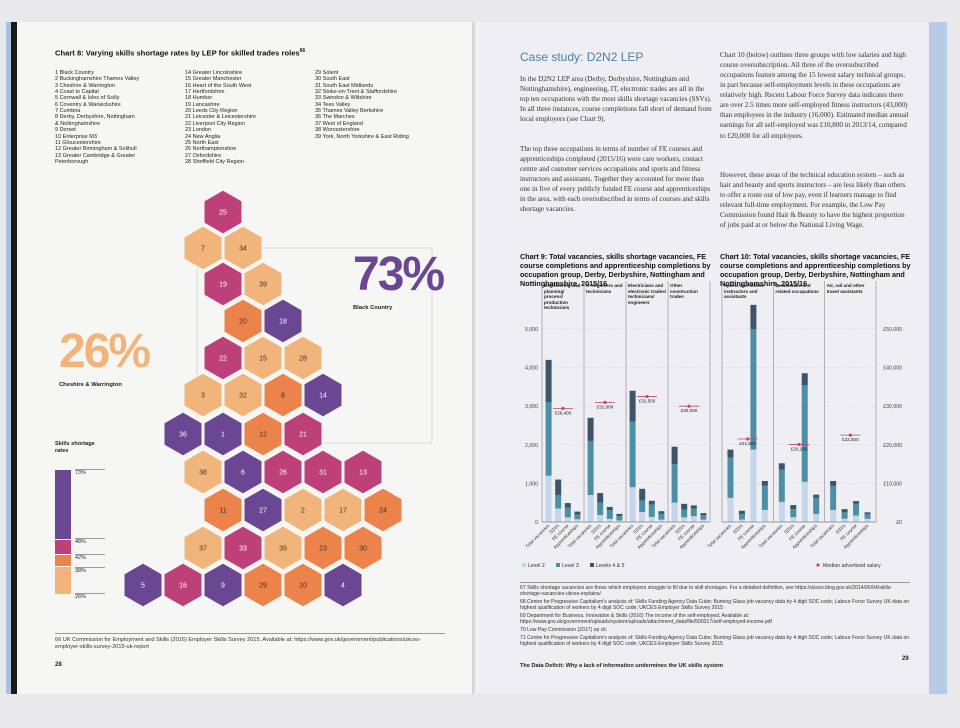 Image resolution: width=960 pixels, height=728 pixels. What do you see at coordinates (183, 585) in the screenshot?
I see `hex-cell: 16` at bounding box center [183, 585].